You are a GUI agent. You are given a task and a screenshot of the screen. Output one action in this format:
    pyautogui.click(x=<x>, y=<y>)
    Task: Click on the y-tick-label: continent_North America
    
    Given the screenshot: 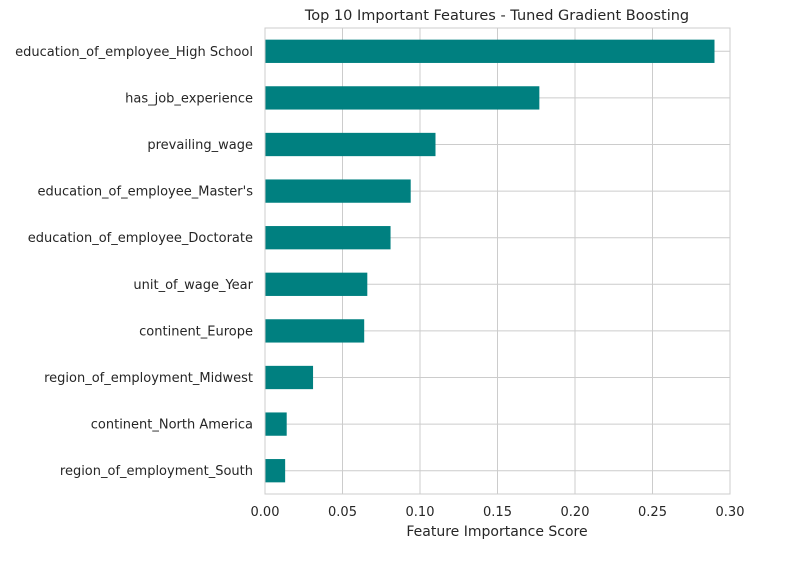 What is the action you would take?
    pyautogui.click(x=172, y=425)
    